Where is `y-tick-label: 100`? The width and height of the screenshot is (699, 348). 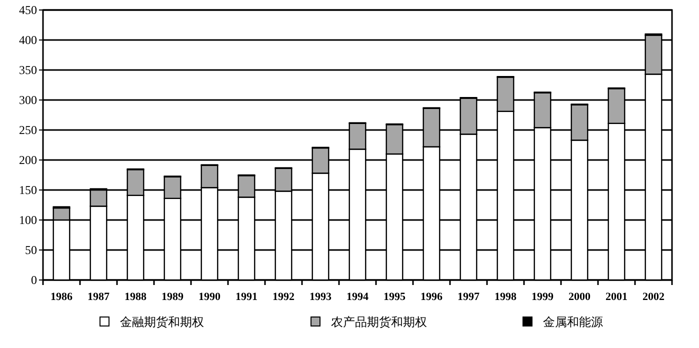 y-tick-label: 100 is located at coordinates (28, 220).